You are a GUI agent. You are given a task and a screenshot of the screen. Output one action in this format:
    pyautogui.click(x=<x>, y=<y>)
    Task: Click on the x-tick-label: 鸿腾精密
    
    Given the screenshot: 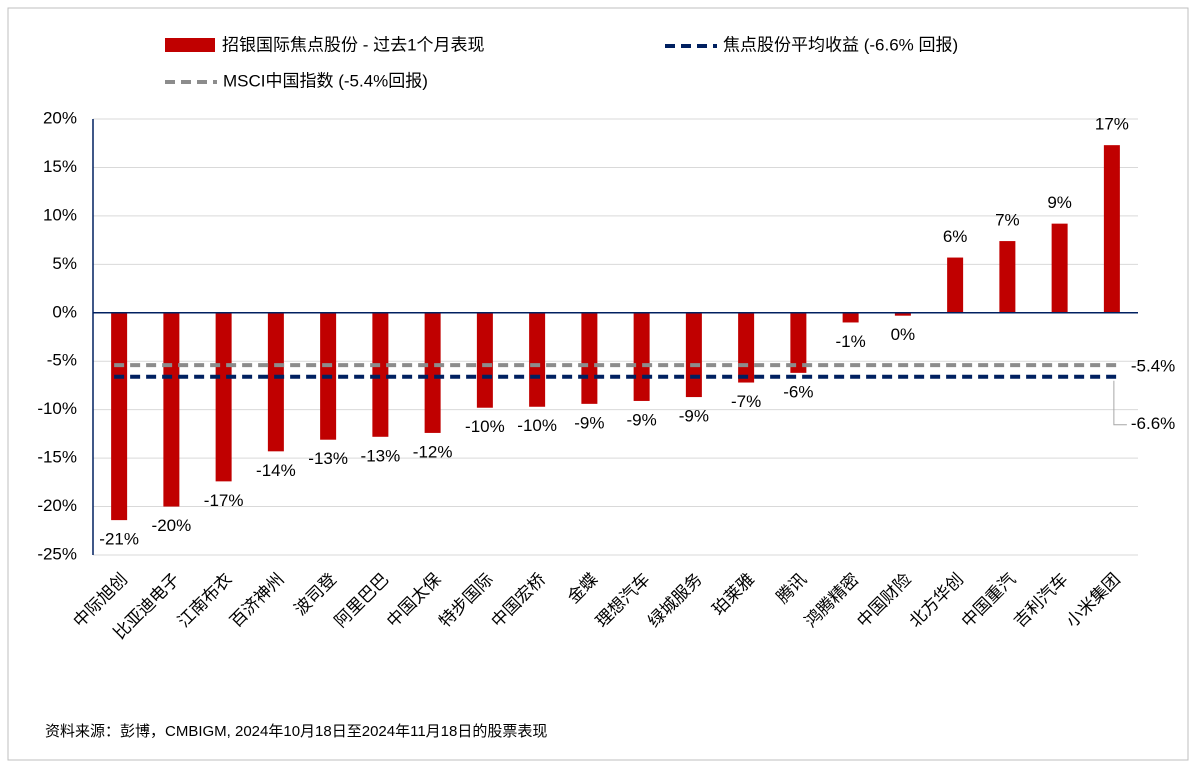 What is the action you would take?
    pyautogui.click(x=832, y=601)
    